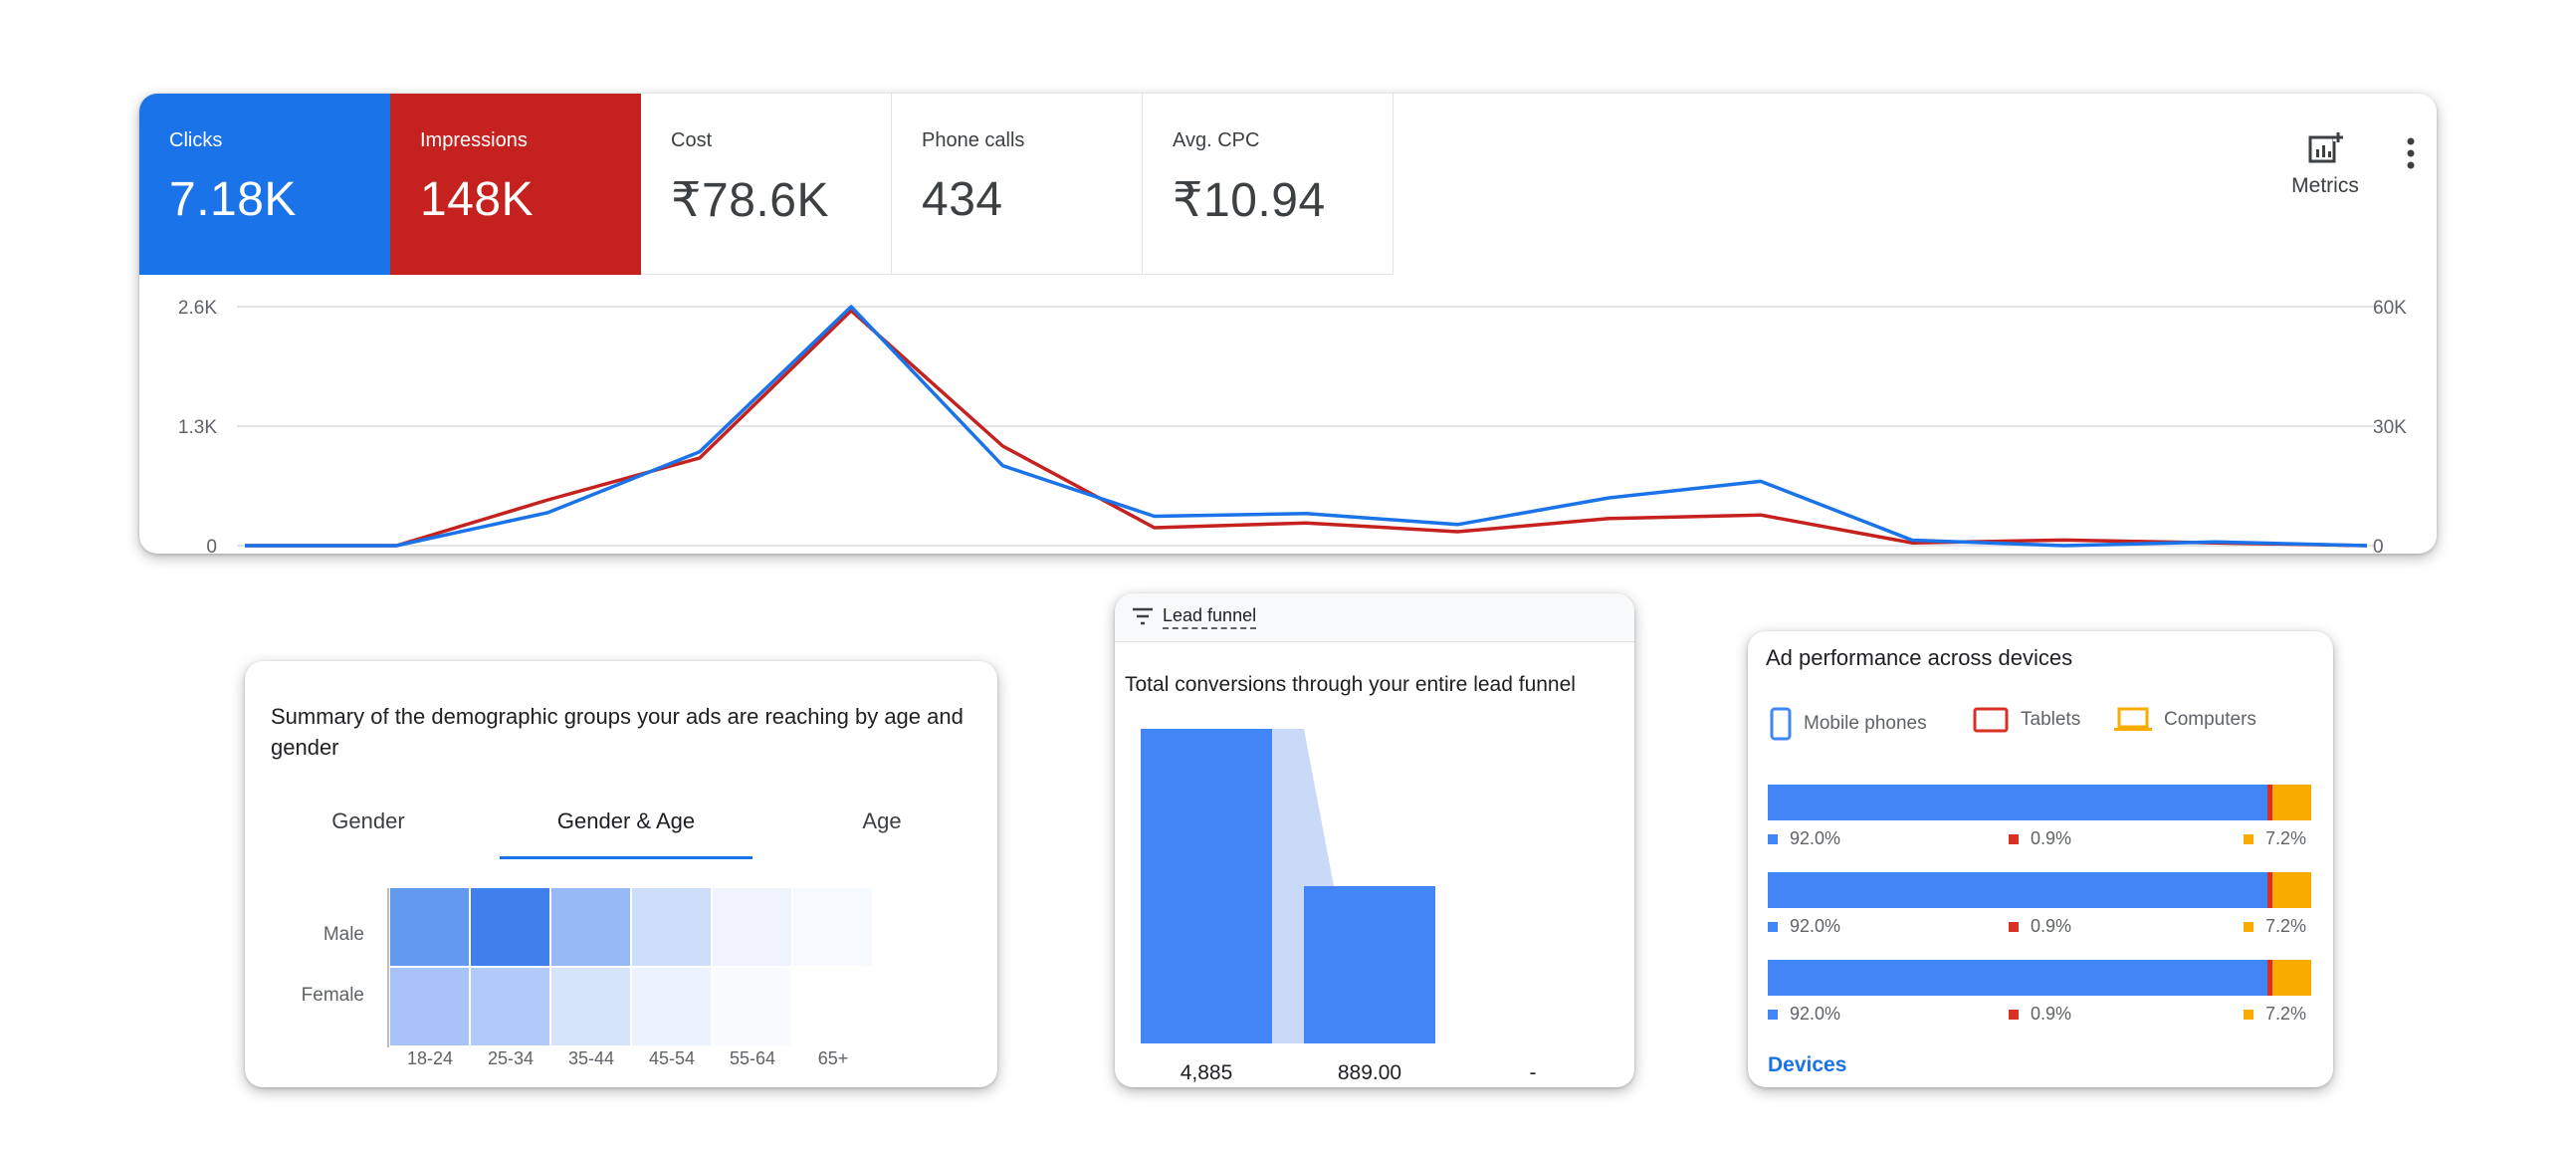 The height and width of the screenshot is (1150, 2576). What do you see at coordinates (626, 820) in the screenshot?
I see `tab-gender-and-age: Gender & Age` at bounding box center [626, 820].